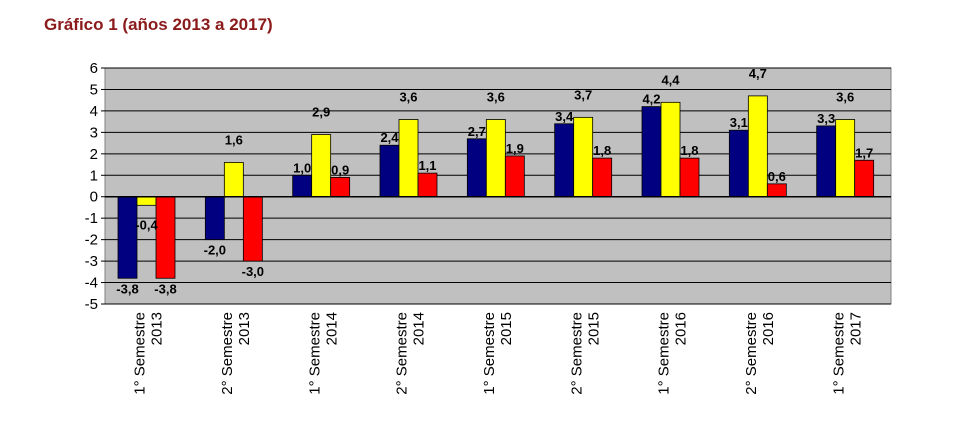 This screenshot has width=955, height=441. Describe the element at coordinates (777, 176) in the screenshot. I see `data-label: 0,6` at that location.